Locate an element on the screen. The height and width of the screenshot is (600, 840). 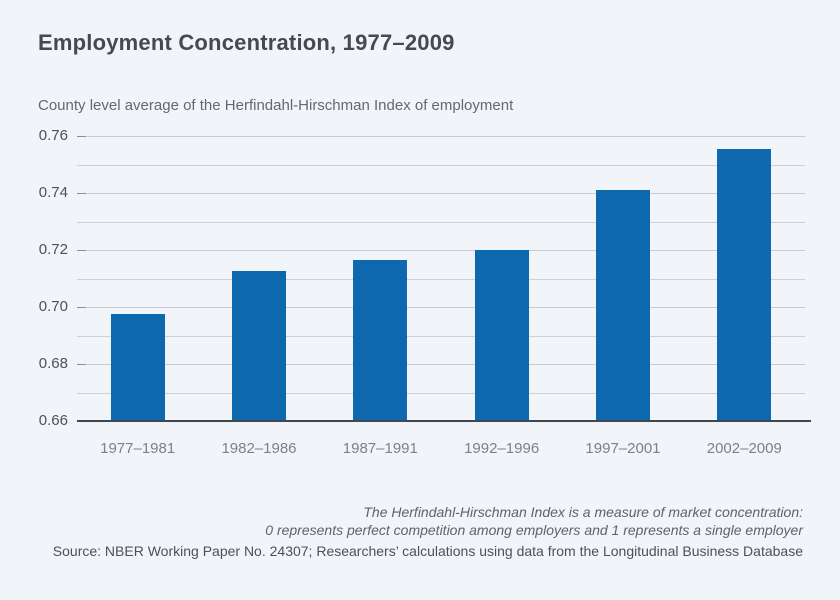
y-axis-label: 0.68 is located at coordinates (53, 363).